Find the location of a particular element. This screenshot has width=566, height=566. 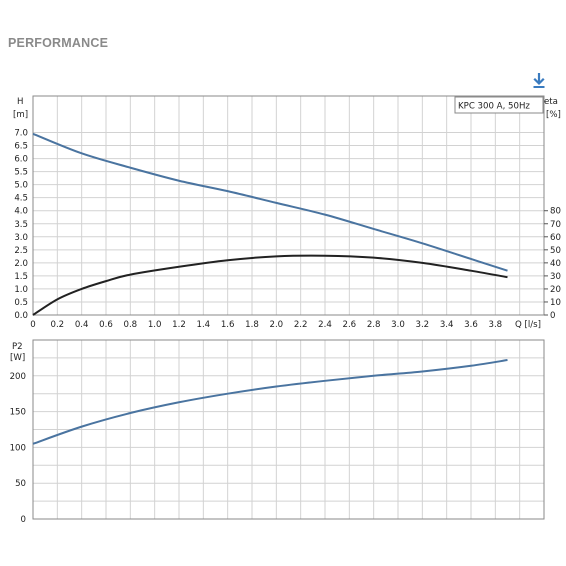

download-icon is located at coordinates (539, 81).